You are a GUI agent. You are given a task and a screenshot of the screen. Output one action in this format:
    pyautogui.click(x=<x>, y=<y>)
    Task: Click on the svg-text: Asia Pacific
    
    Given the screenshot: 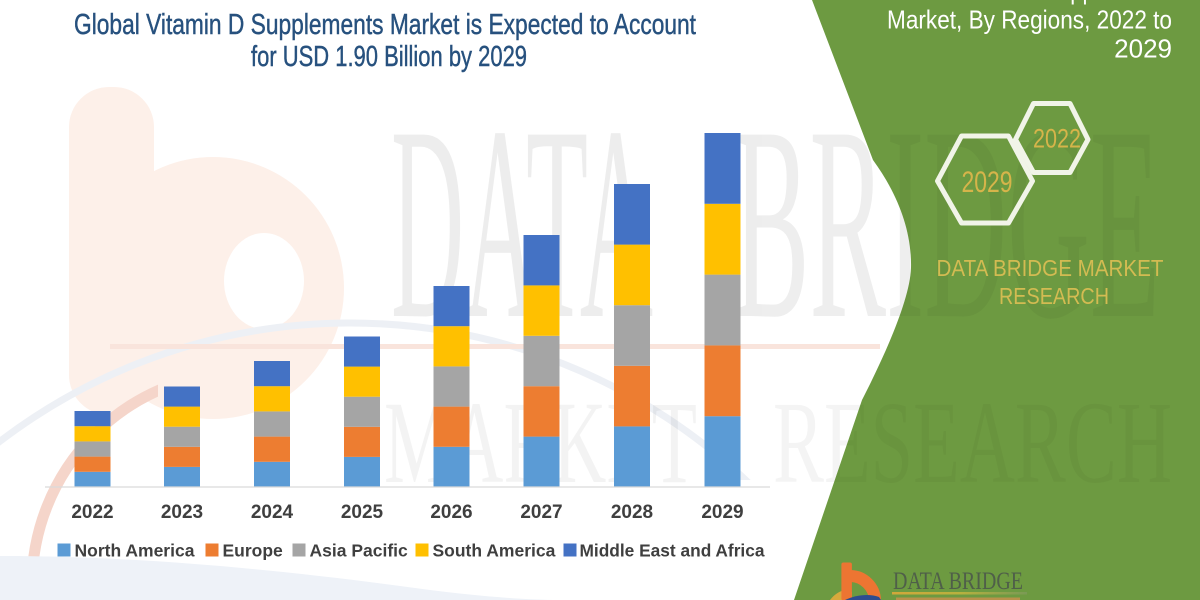 What is the action you would take?
    pyautogui.click(x=359, y=551)
    